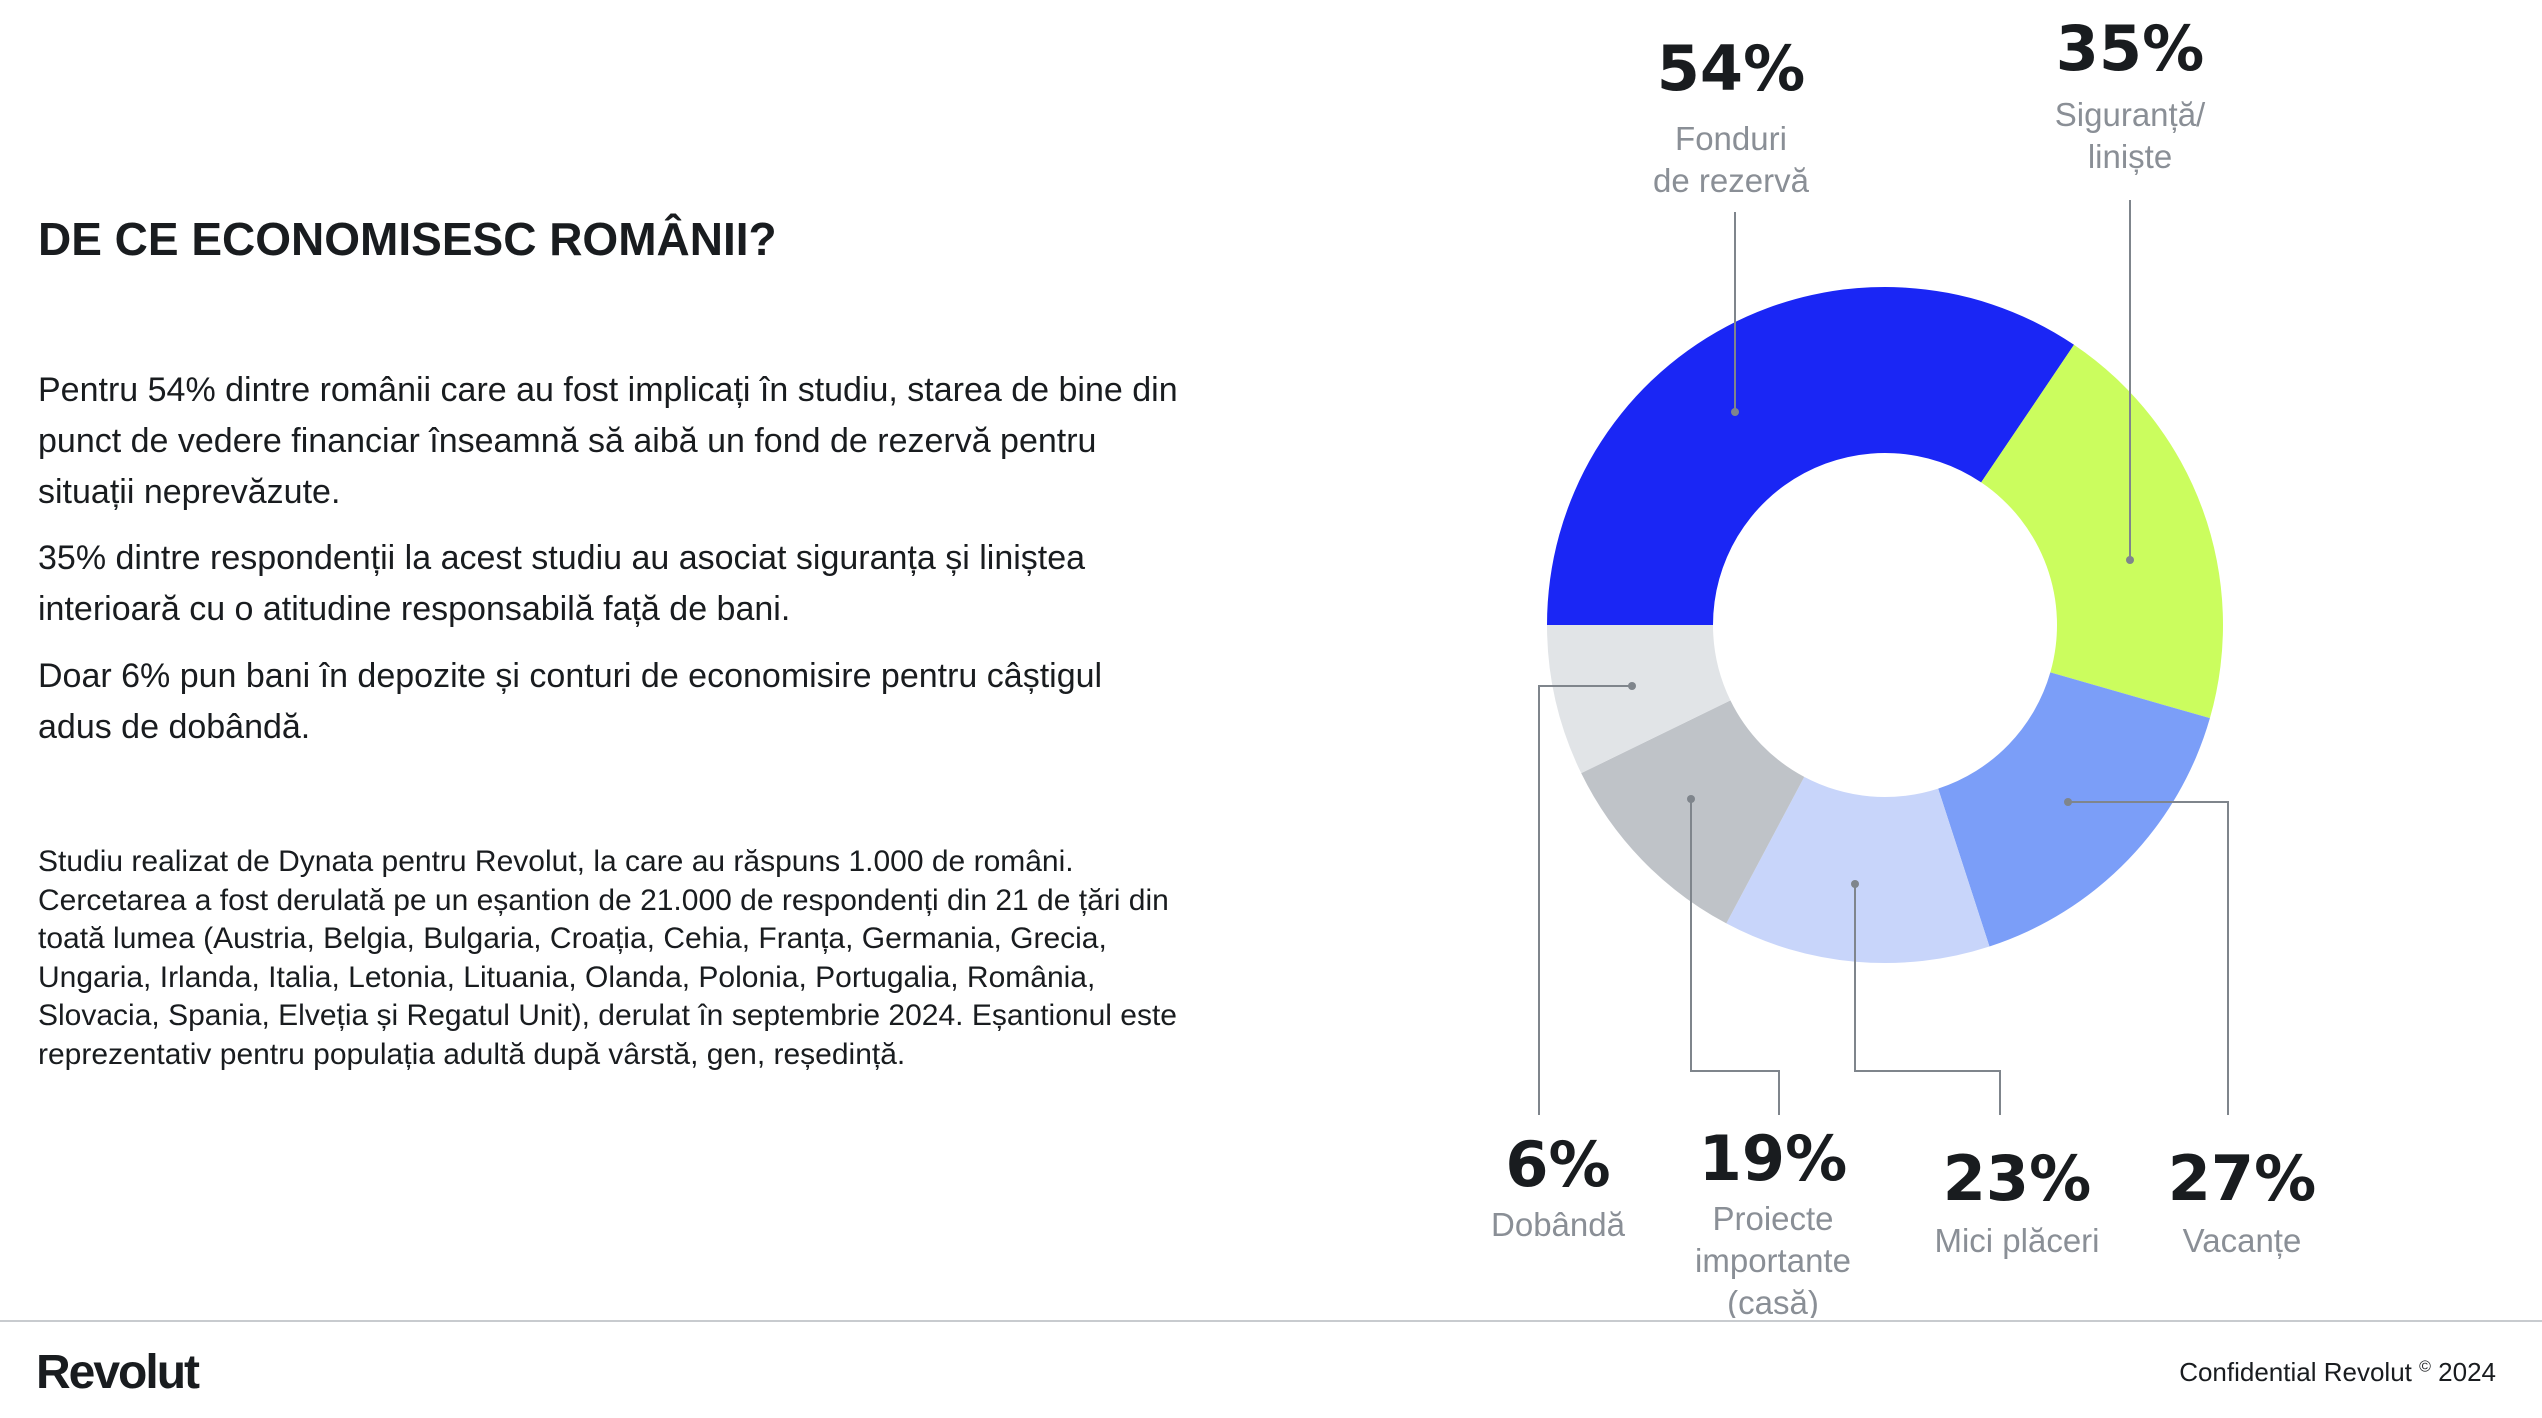 This screenshot has height=1418, width=2542. Describe the element at coordinates (2130, 48) in the screenshot. I see `slice-value-label-2: 35%` at that location.